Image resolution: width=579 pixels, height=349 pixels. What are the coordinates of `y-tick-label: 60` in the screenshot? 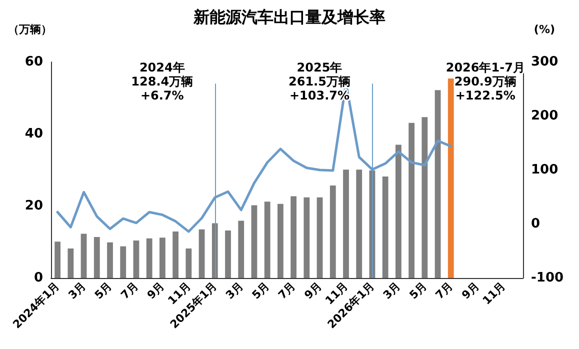 It's located at (33, 62).